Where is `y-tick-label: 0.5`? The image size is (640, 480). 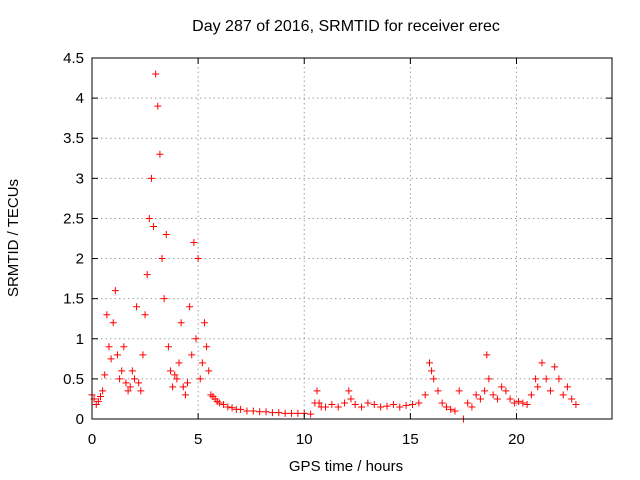
y-tick-label: 0.5 is located at coordinates (73, 379).